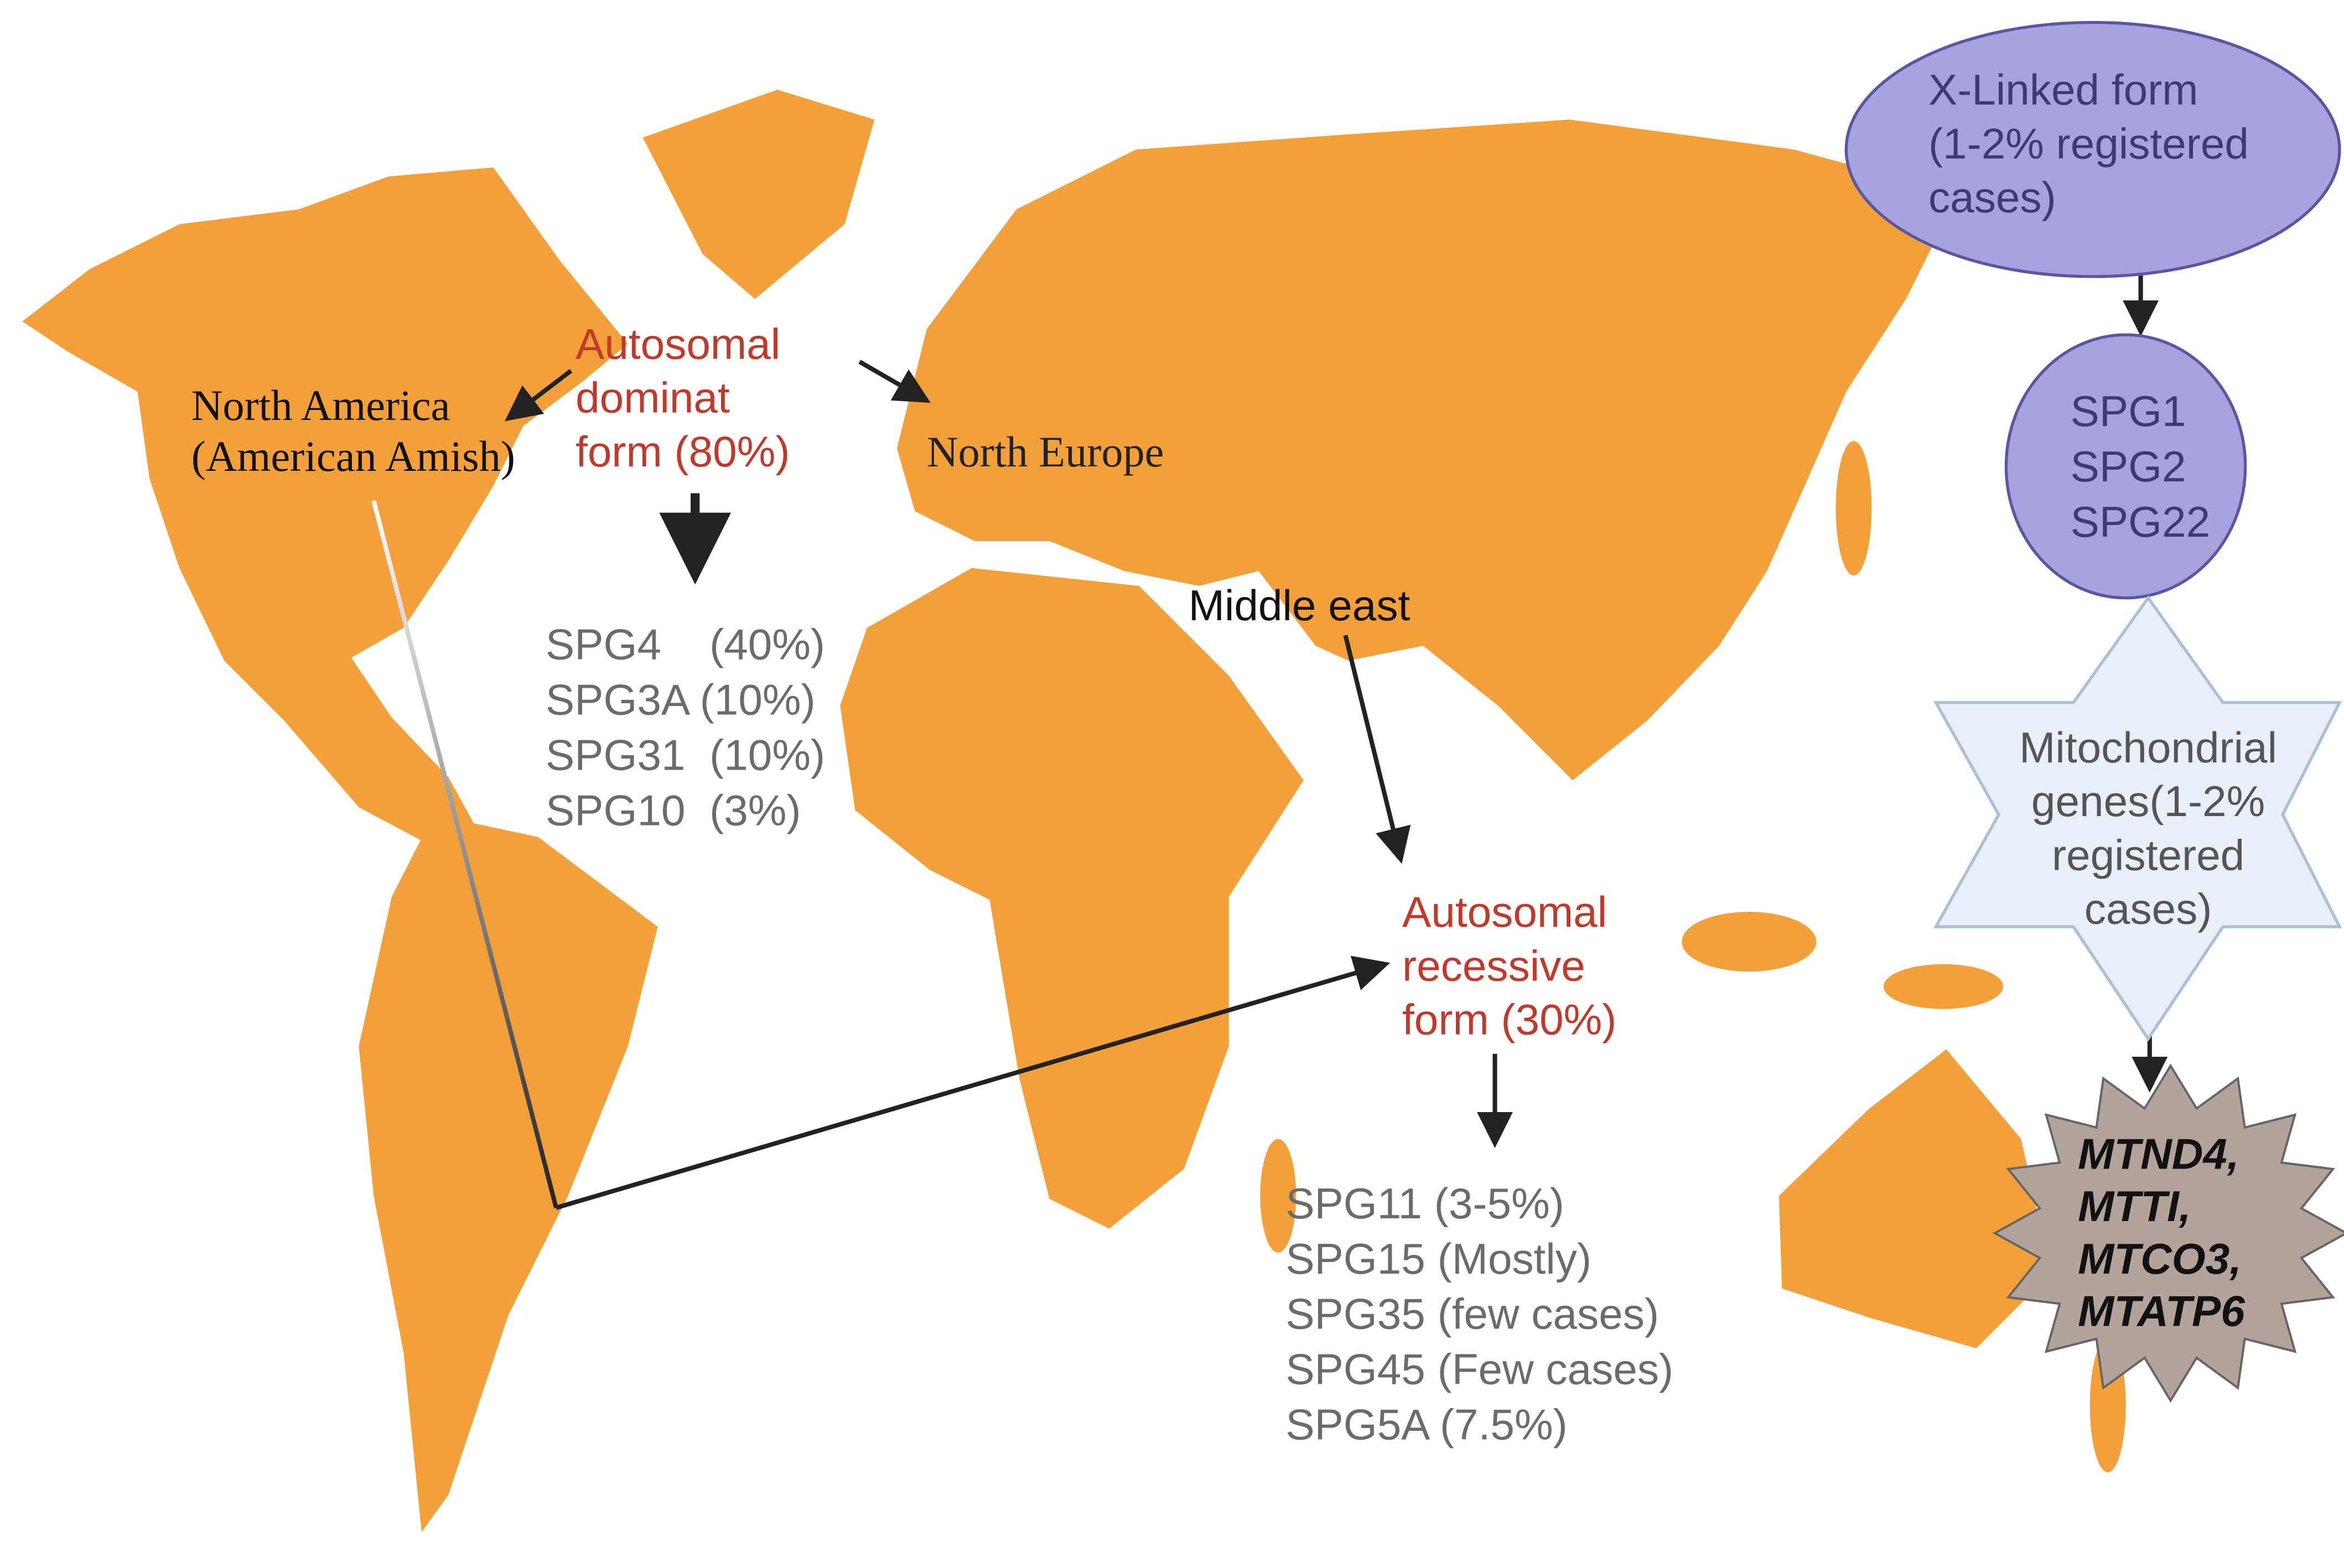  I want to click on madagascar, so click(1278, 1196).